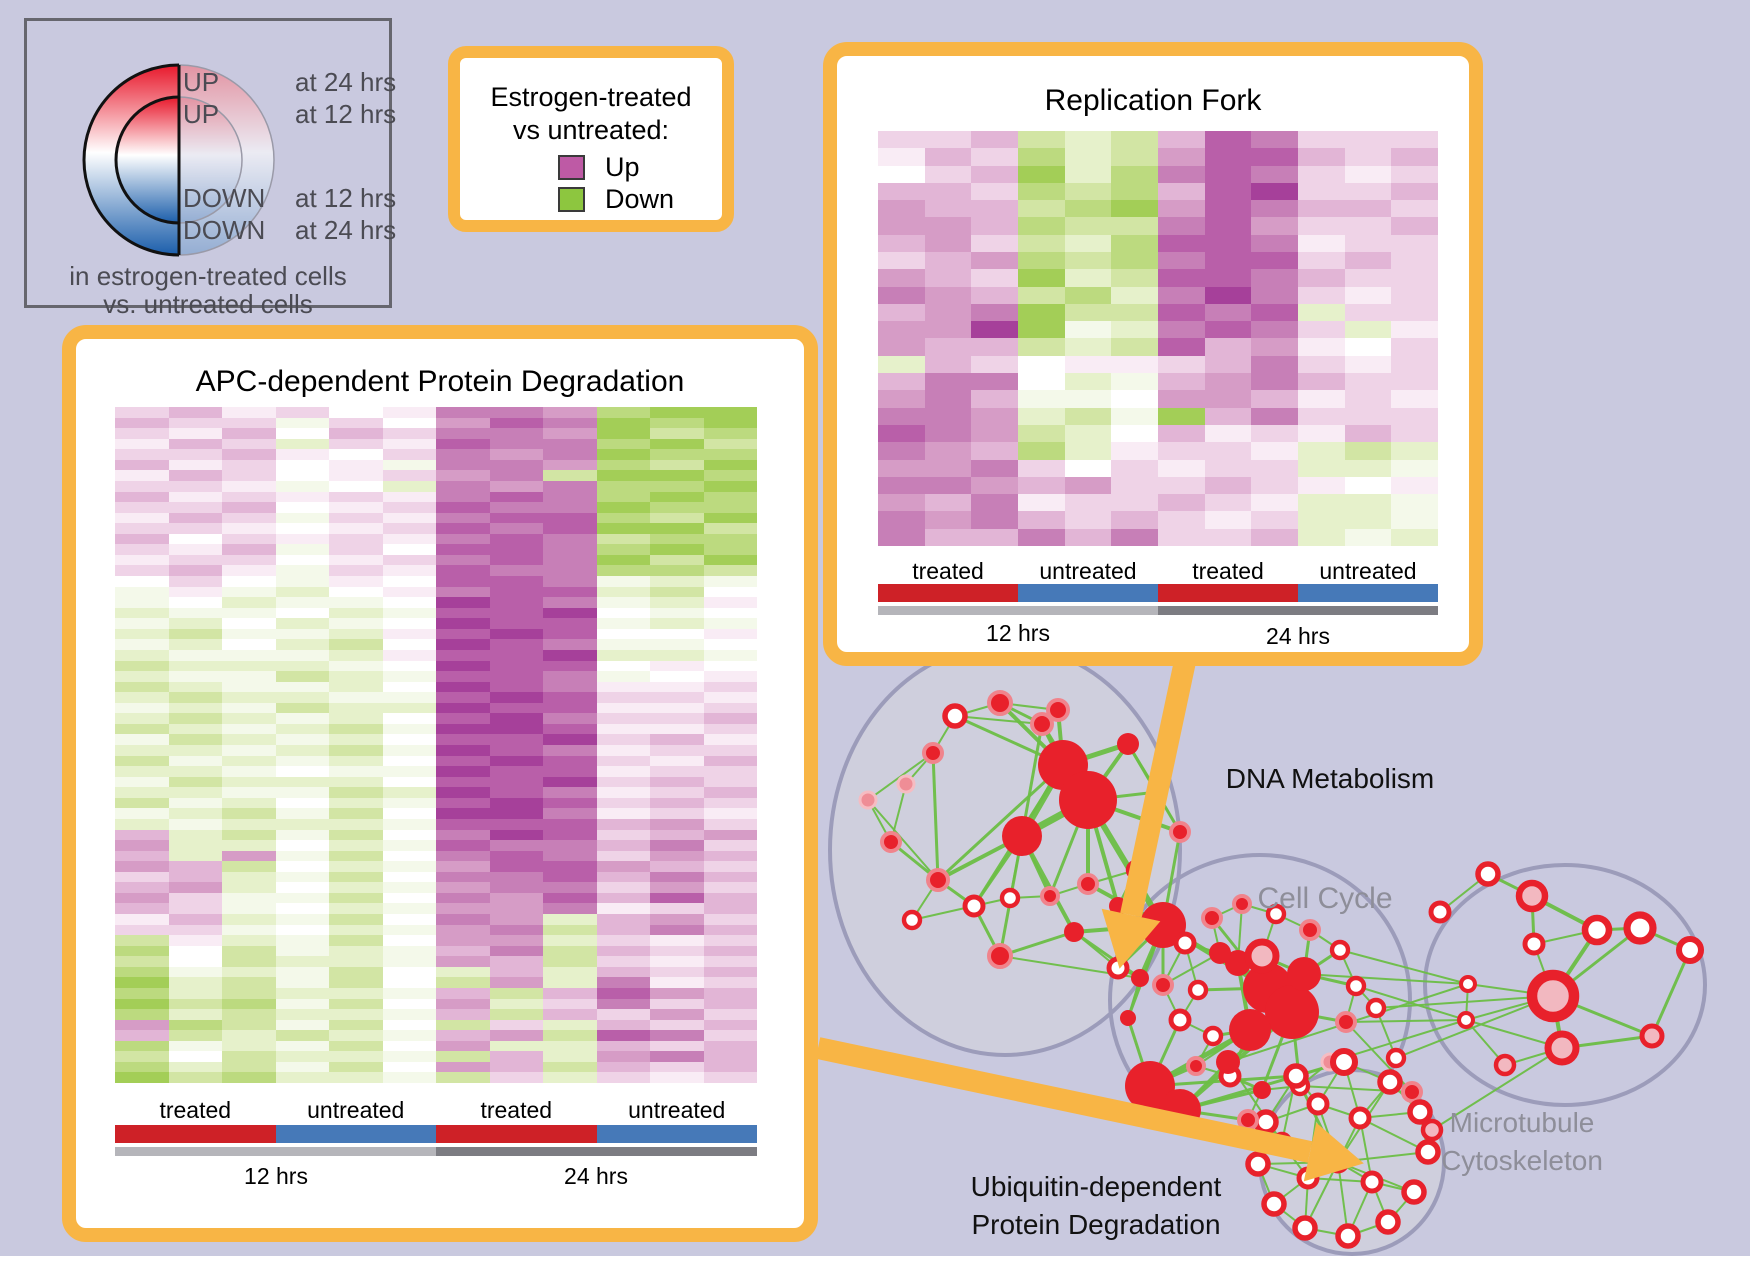 Image resolution: width=1750 pixels, height=1279 pixels. What do you see at coordinates (224, 198) in the screenshot?
I see `down-12-word: DOWN` at bounding box center [224, 198].